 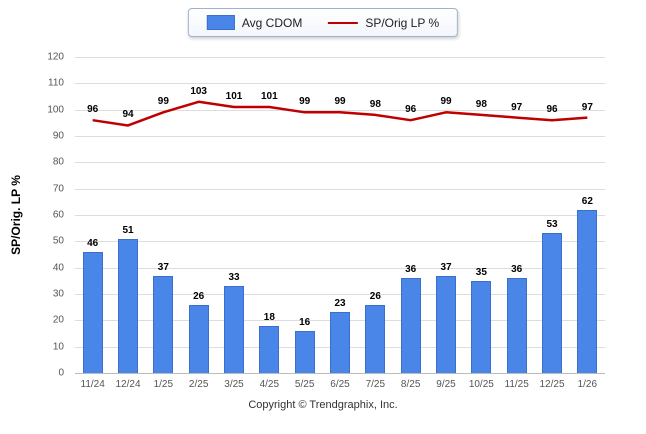 What do you see at coordinates (58, 189) in the screenshot?
I see `y-tick-label: 70` at bounding box center [58, 189].